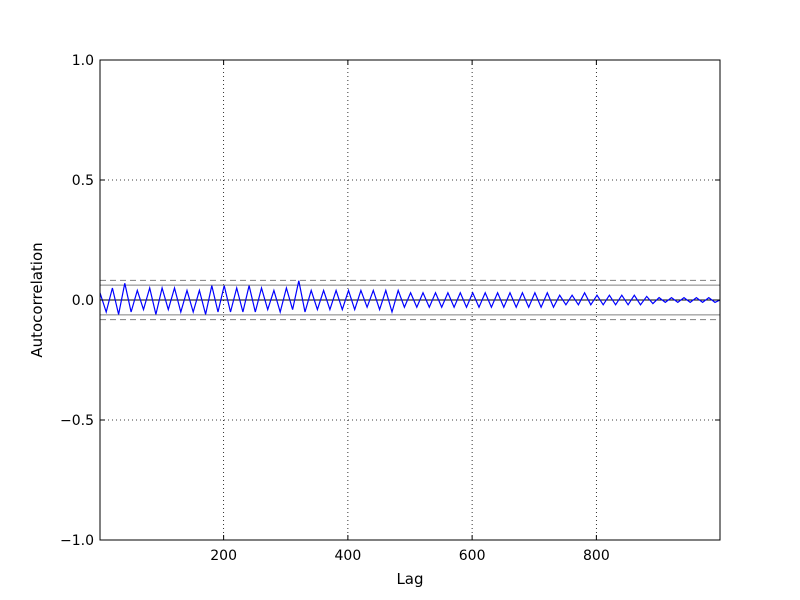 Image resolution: width=800 pixels, height=600 pixels. Describe the element at coordinates (83, 181) in the screenshot. I see `y-tick-label: 0.5` at that location.